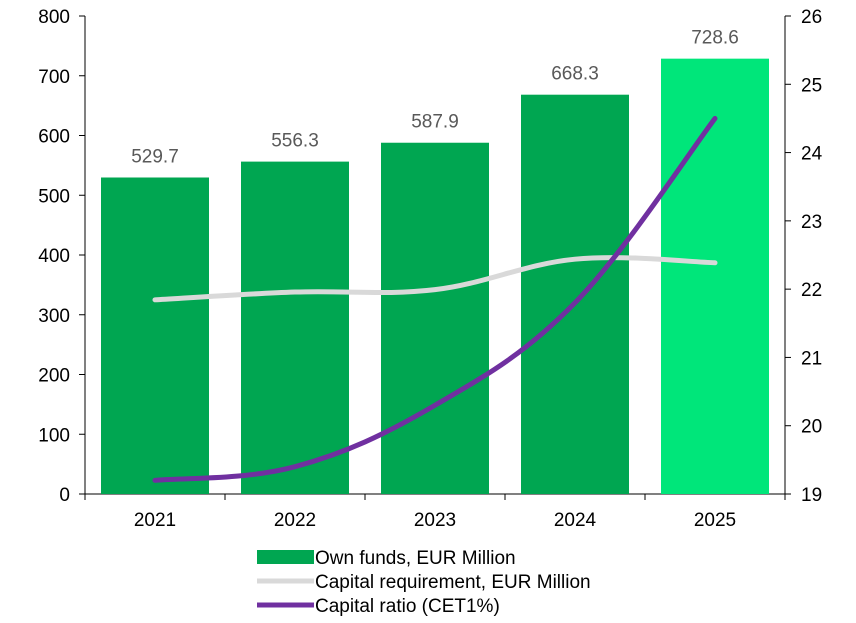 The image size is (856, 623). I want to click on own-funds-data-label: 728.6, so click(715, 38).